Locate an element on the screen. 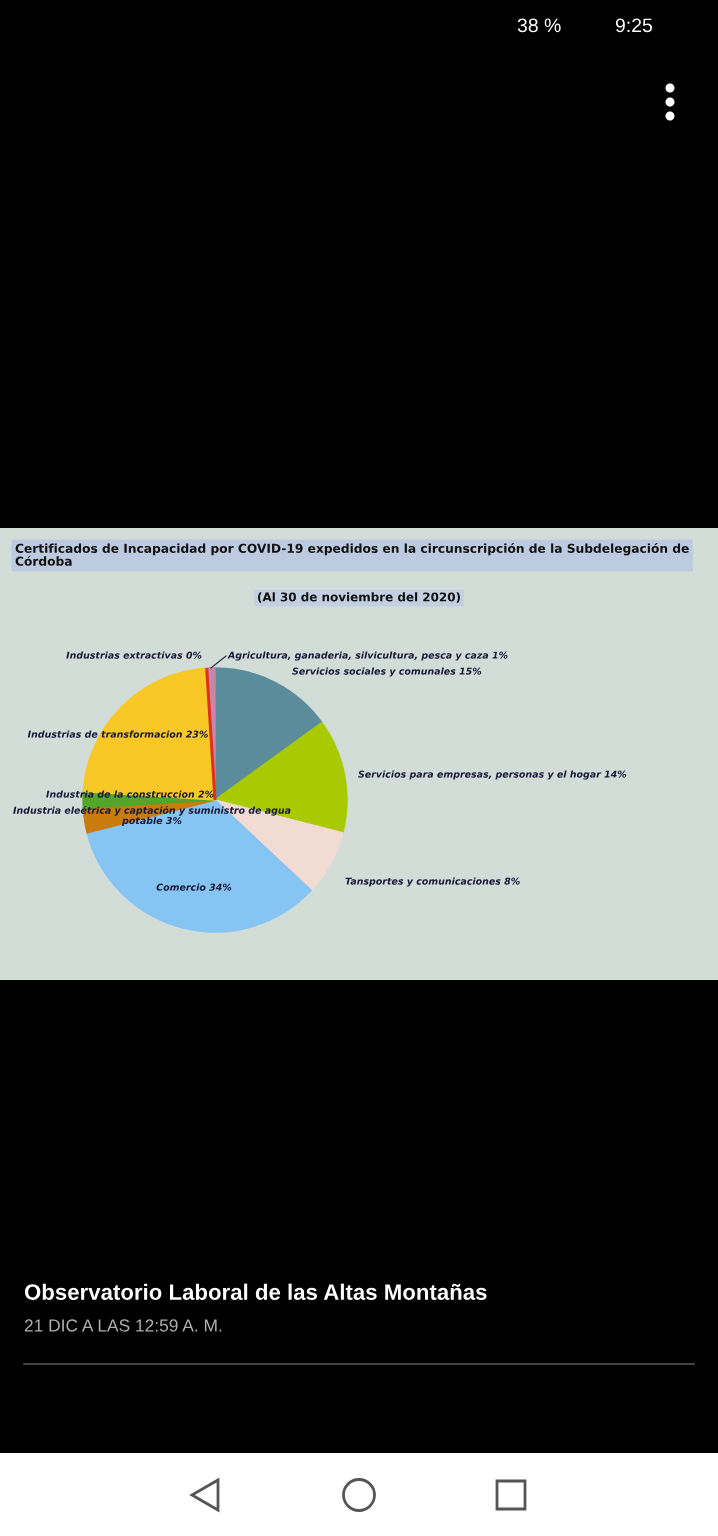  slice-label: Servicios para empresas, personas y el hogar 14% is located at coordinates (492, 775).